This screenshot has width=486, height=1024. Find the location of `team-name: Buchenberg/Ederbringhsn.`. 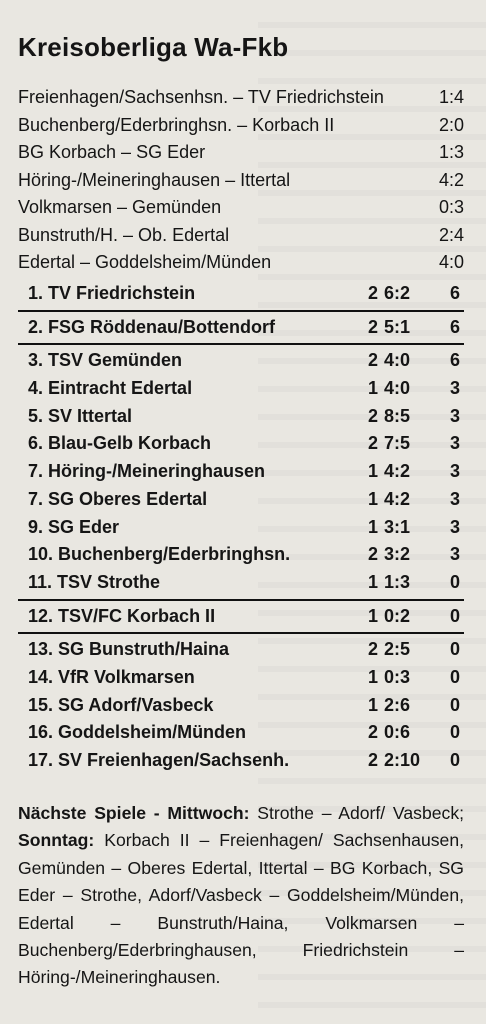

team-name: Buchenberg/Ederbringhsn. is located at coordinates (174, 554).